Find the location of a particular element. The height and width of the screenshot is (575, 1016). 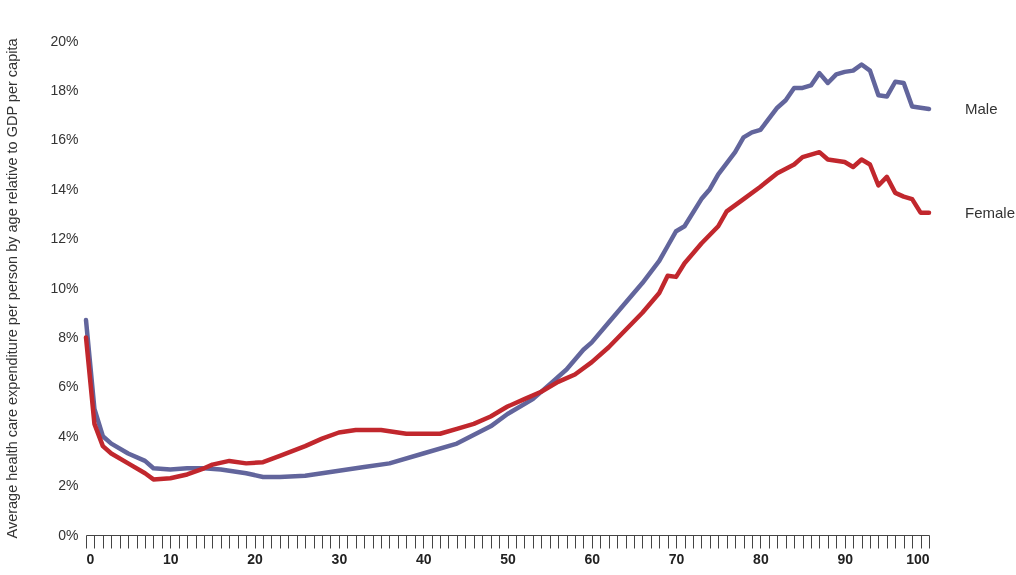

y-tick-label: 2% is located at coordinates (68, 485).